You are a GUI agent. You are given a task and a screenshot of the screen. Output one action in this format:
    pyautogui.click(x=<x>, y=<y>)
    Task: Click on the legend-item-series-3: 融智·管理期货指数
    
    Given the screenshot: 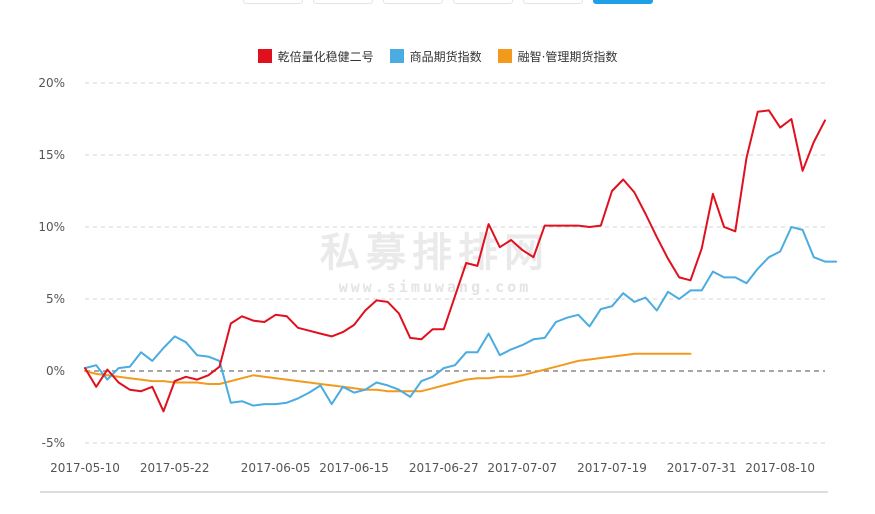 What is the action you would take?
    pyautogui.click(x=557, y=56)
    